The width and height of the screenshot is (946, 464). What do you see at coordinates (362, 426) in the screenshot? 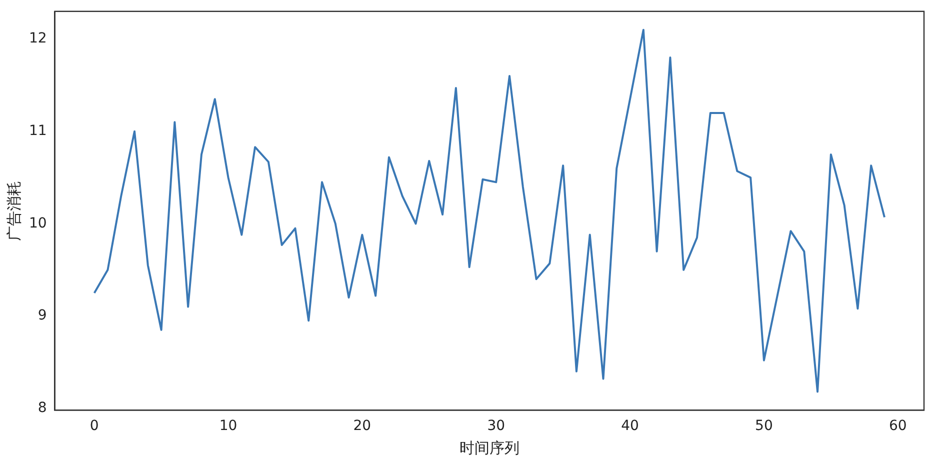
I see `x-tick-label: 20` at bounding box center [362, 426].